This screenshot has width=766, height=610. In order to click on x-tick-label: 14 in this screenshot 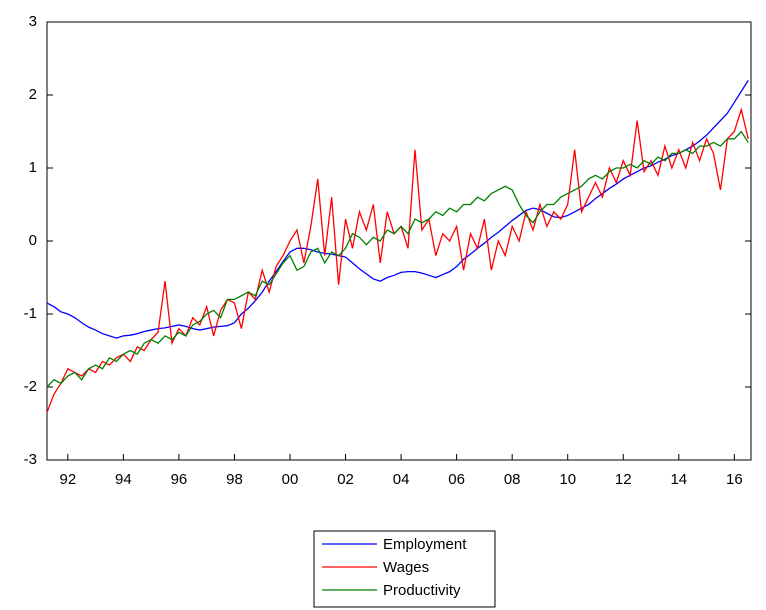, I will do `click(678, 479)`.